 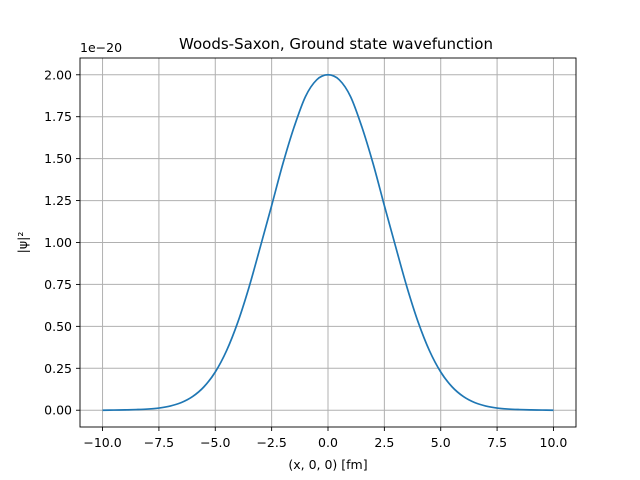 I want to click on x-tick-label: −7.5, so click(x=159, y=442).